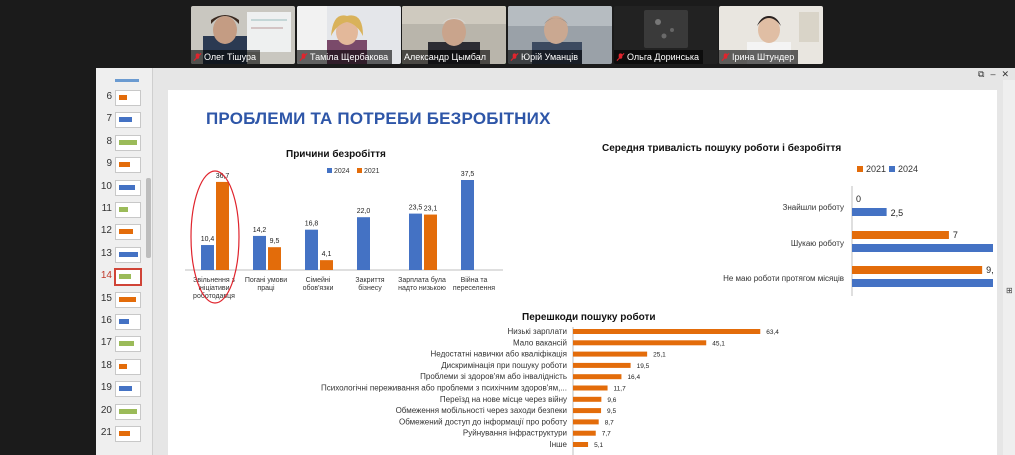 The width and height of the screenshot is (1015, 455). What do you see at coordinates (359, 170) in the screenshot?
I see `legend-swatch-2021` at bounding box center [359, 170].